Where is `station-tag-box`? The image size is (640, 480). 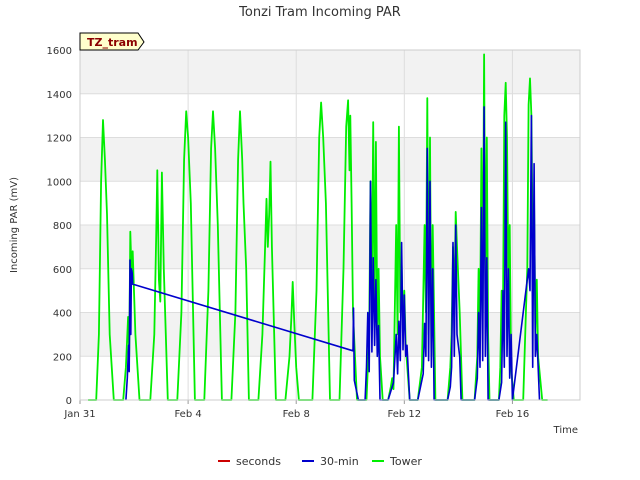
station-tag-box is located at coordinates (112, 41).